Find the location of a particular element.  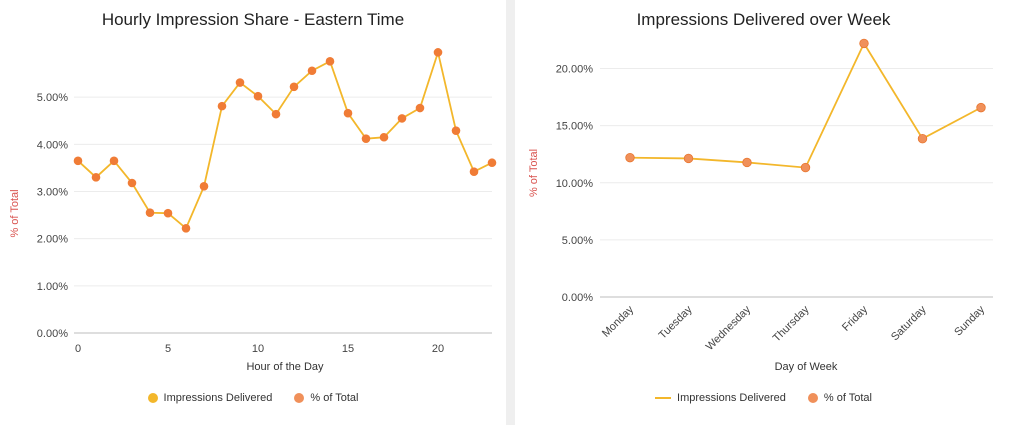

x-tick-label: 15 is located at coordinates (348, 349).